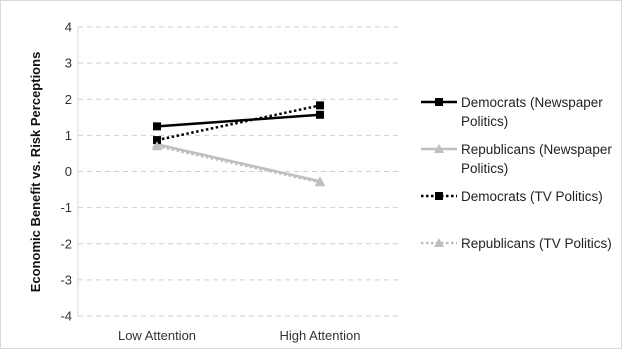 This screenshot has height=349, width=622. What do you see at coordinates (320, 335) in the screenshot?
I see `x-tick-label: High Attention` at bounding box center [320, 335].